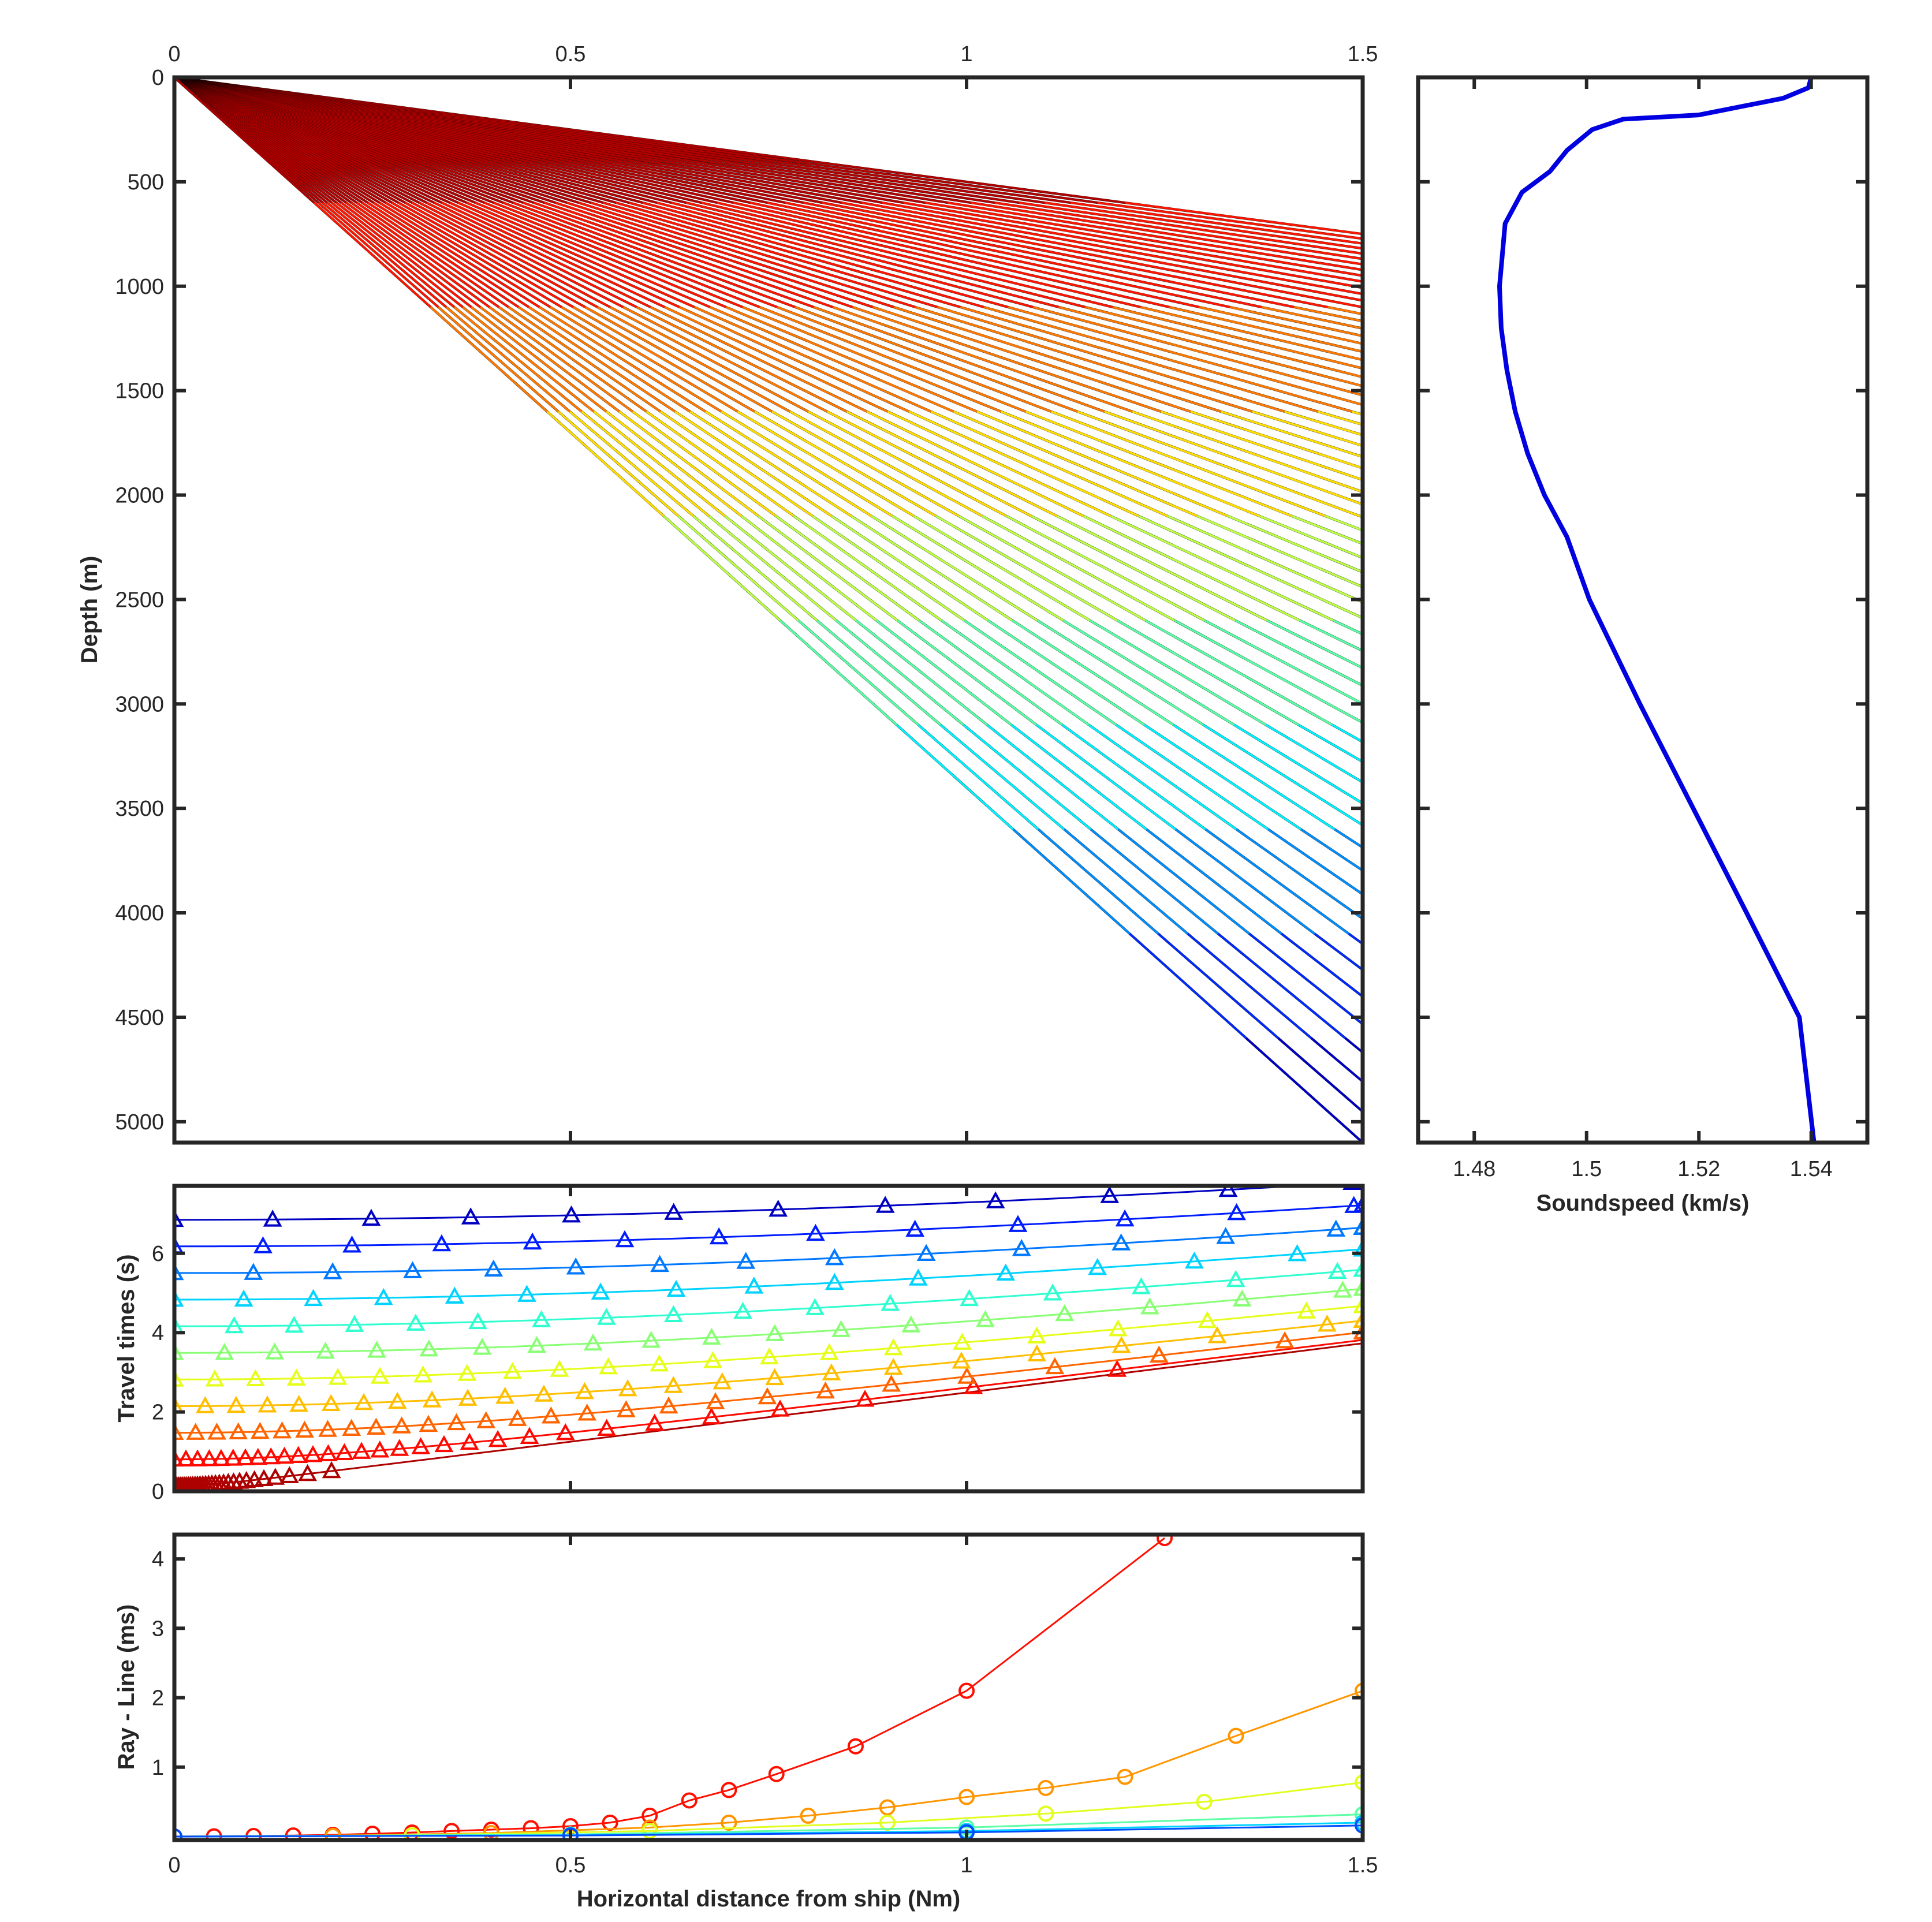 This screenshot has height=1922, width=1932. Describe the element at coordinates (158, 1333) in the screenshot. I see `travel-times-ytick-label: 4` at that location.